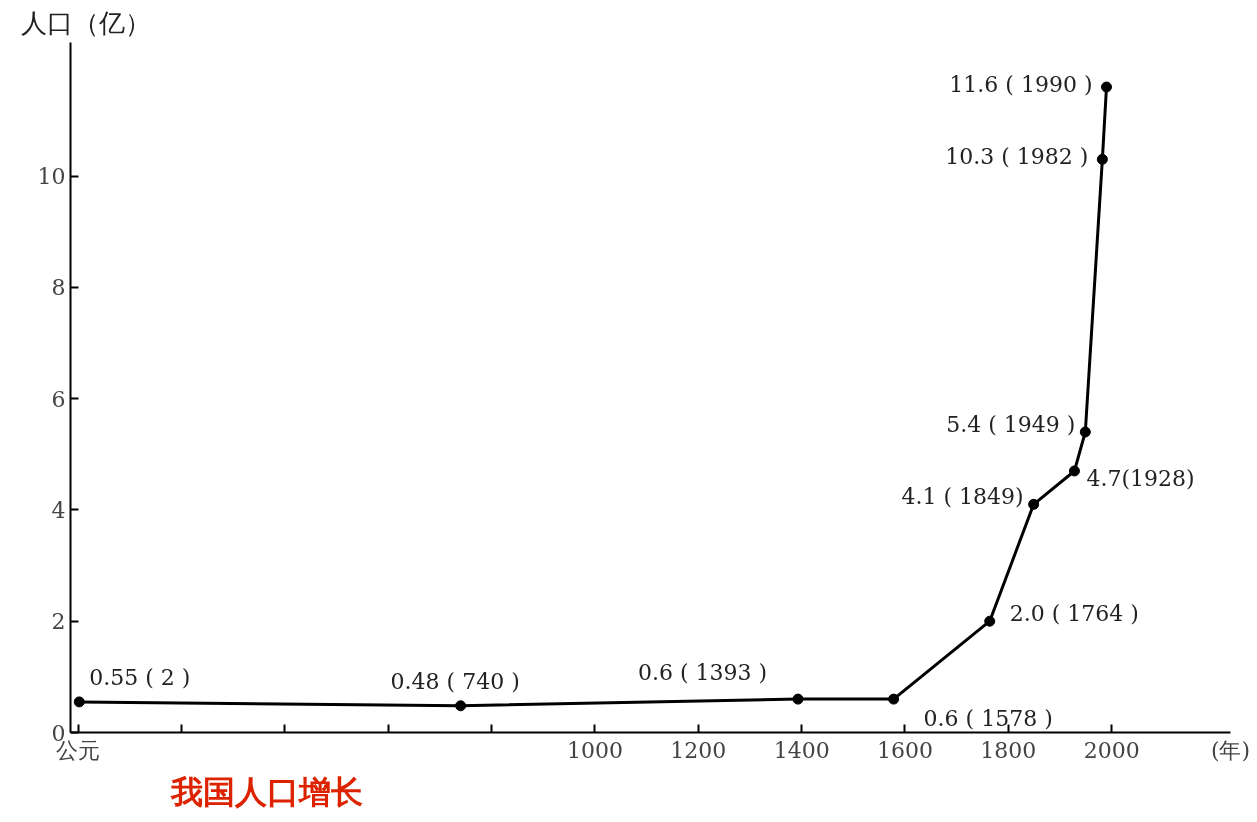  I want to click on x-tick-label: 1600, so click(904, 750).